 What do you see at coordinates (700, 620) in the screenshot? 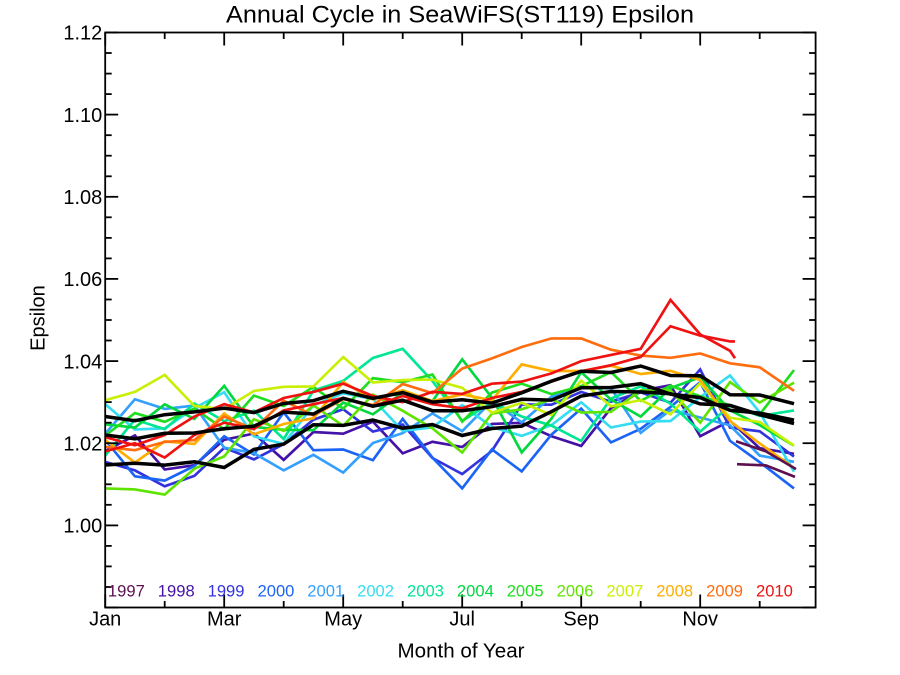
I see `svg-text: Nov` at bounding box center [700, 620].